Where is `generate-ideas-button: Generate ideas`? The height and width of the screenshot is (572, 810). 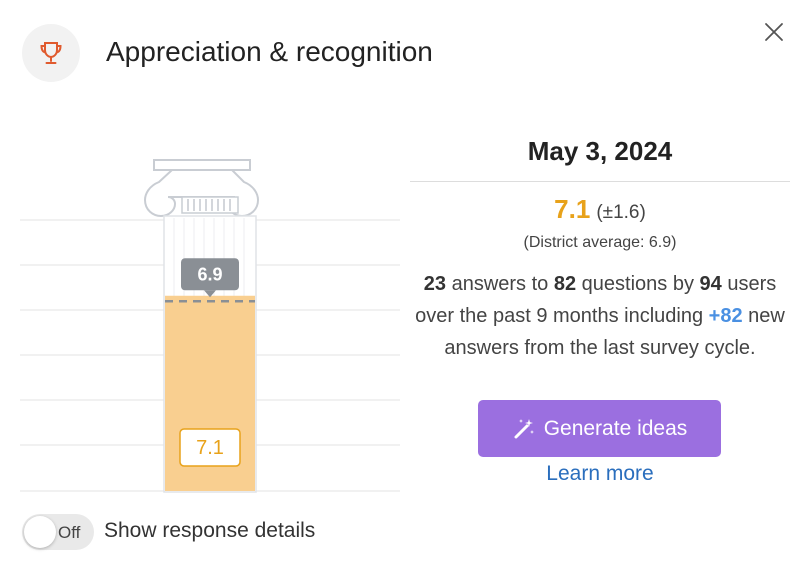 generate-ideas-button: Generate ideas is located at coordinates (599, 428).